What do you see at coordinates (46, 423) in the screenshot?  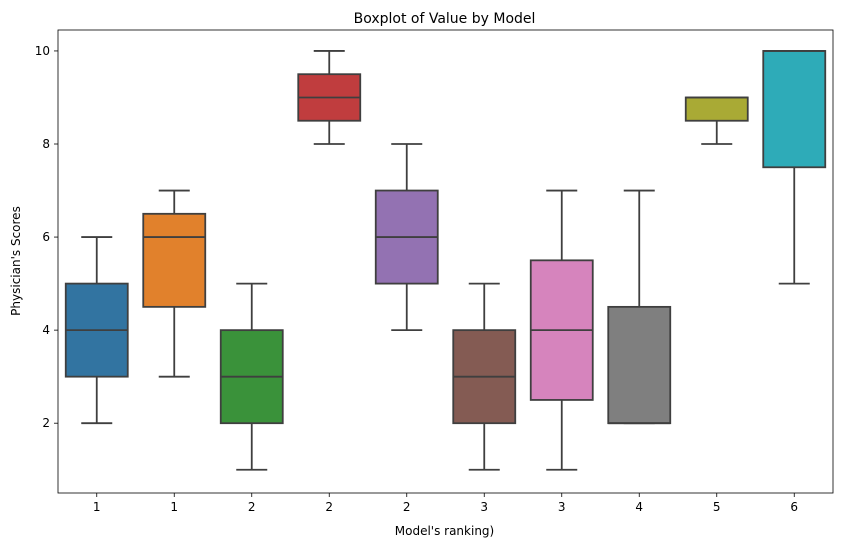 I see `y-tick-label: 2` at bounding box center [46, 423].